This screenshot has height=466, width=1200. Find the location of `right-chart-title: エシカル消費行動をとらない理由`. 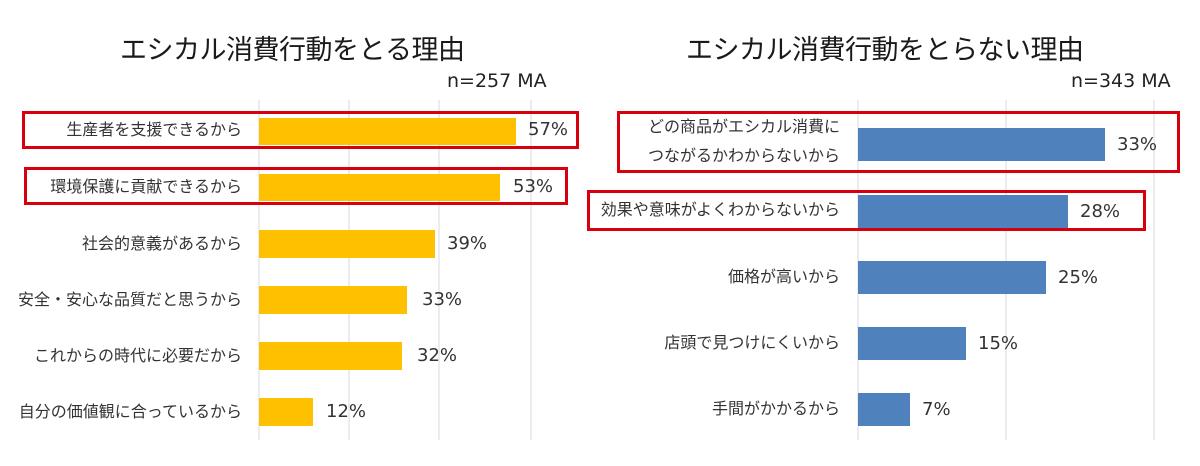

right-chart-title: エシカル消費行動をとらない理由 is located at coordinates (885, 50).